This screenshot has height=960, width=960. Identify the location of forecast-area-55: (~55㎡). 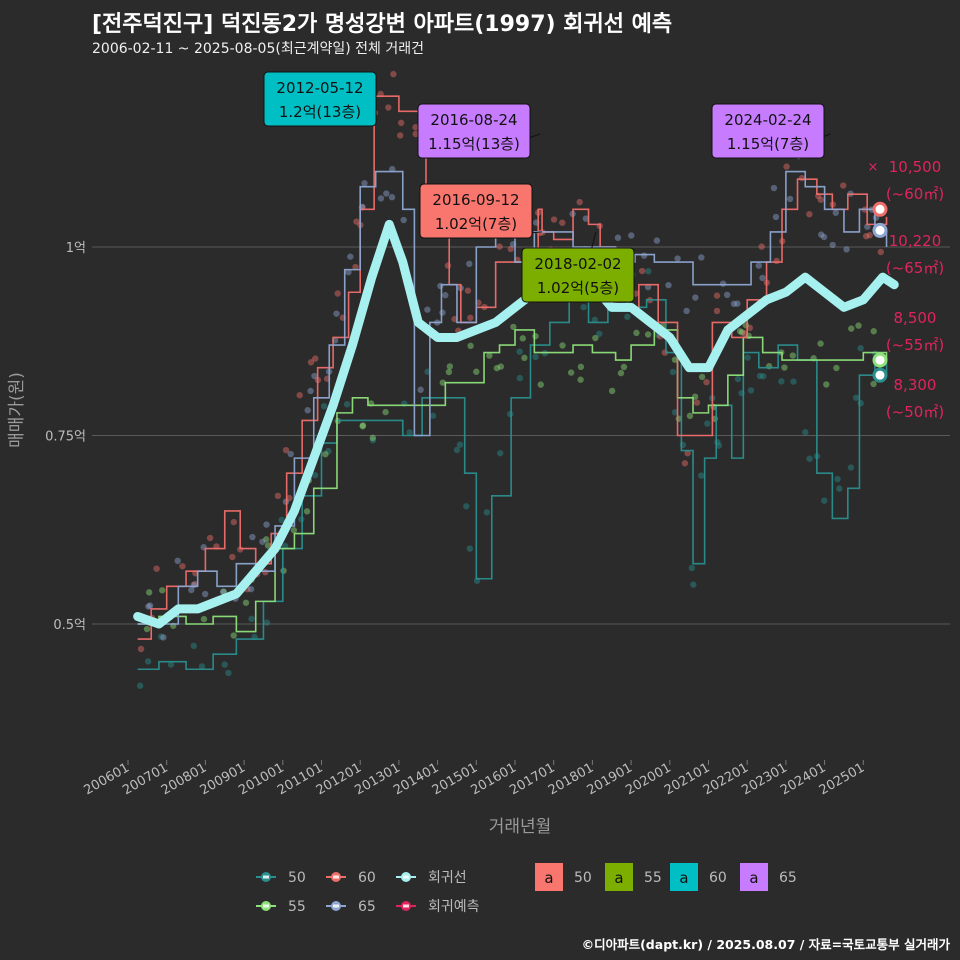
(915, 345).